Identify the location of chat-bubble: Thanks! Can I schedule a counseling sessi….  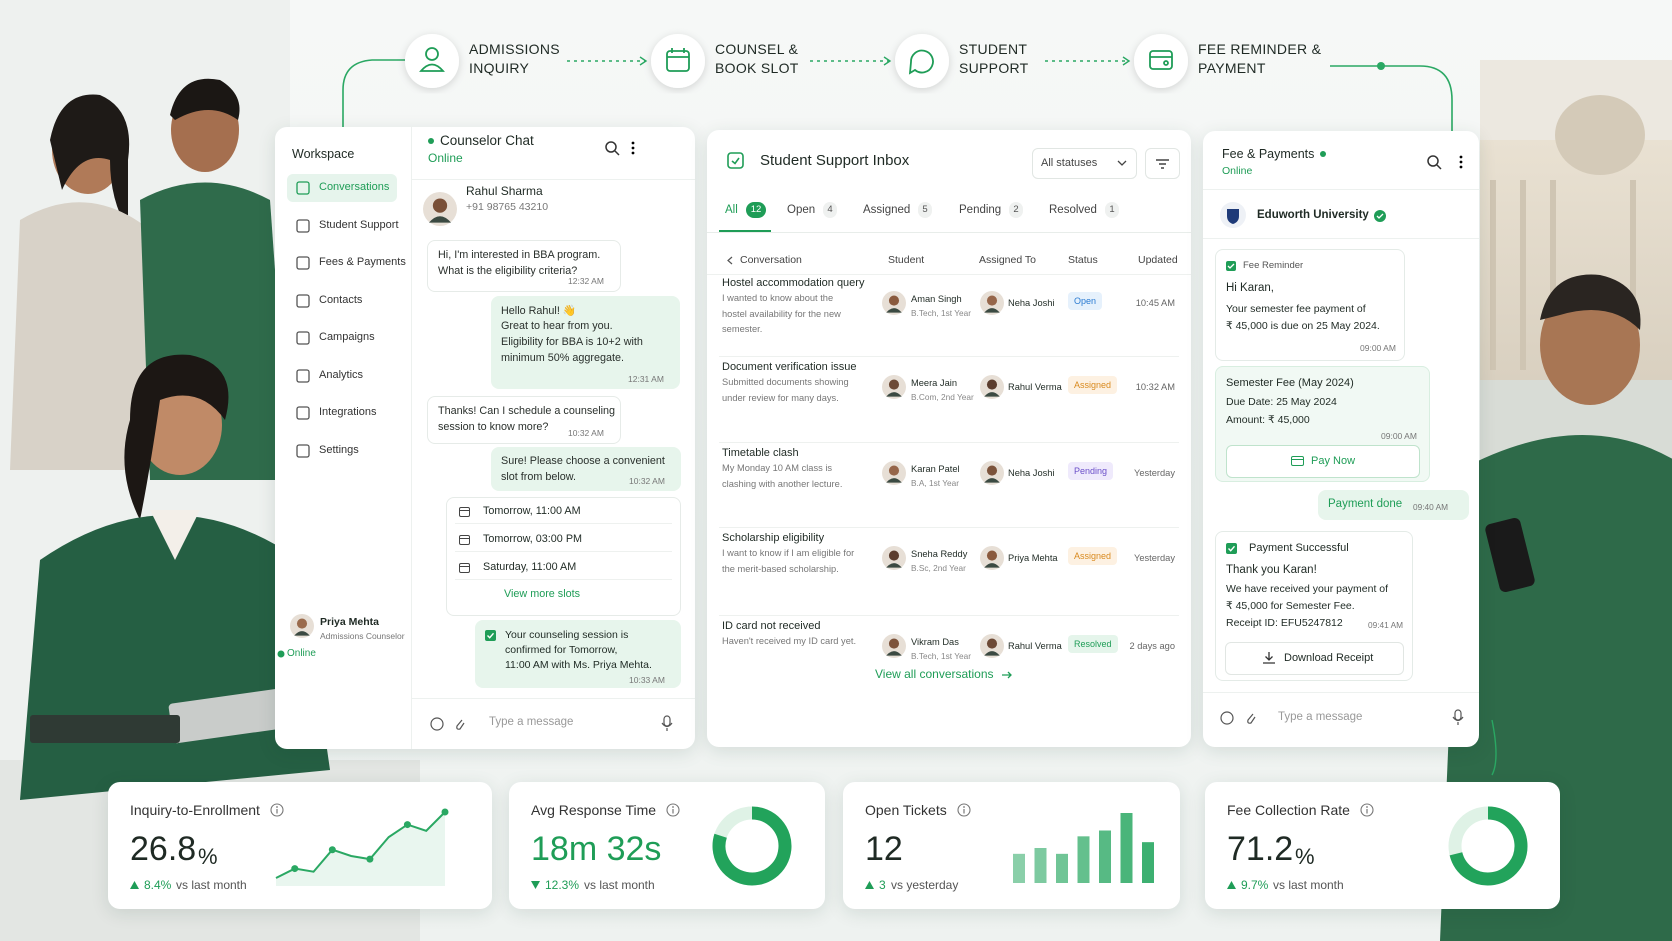
(524, 420).